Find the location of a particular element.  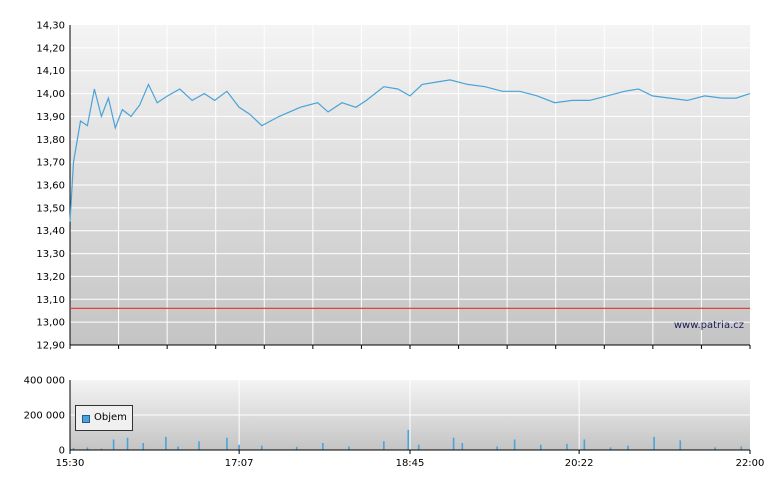

price-y-tick-label: 12,90 is located at coordinates (50, 346).